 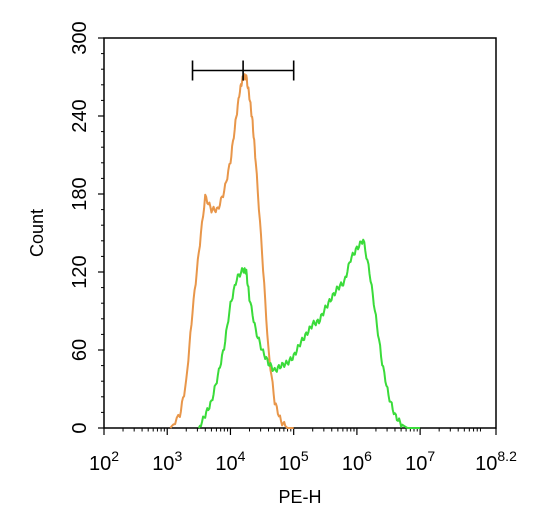 What do you see at coordinates (178, 456) in the screenshot?
I see `x-tick-exponent: 3` at bounding box center [178, 456].